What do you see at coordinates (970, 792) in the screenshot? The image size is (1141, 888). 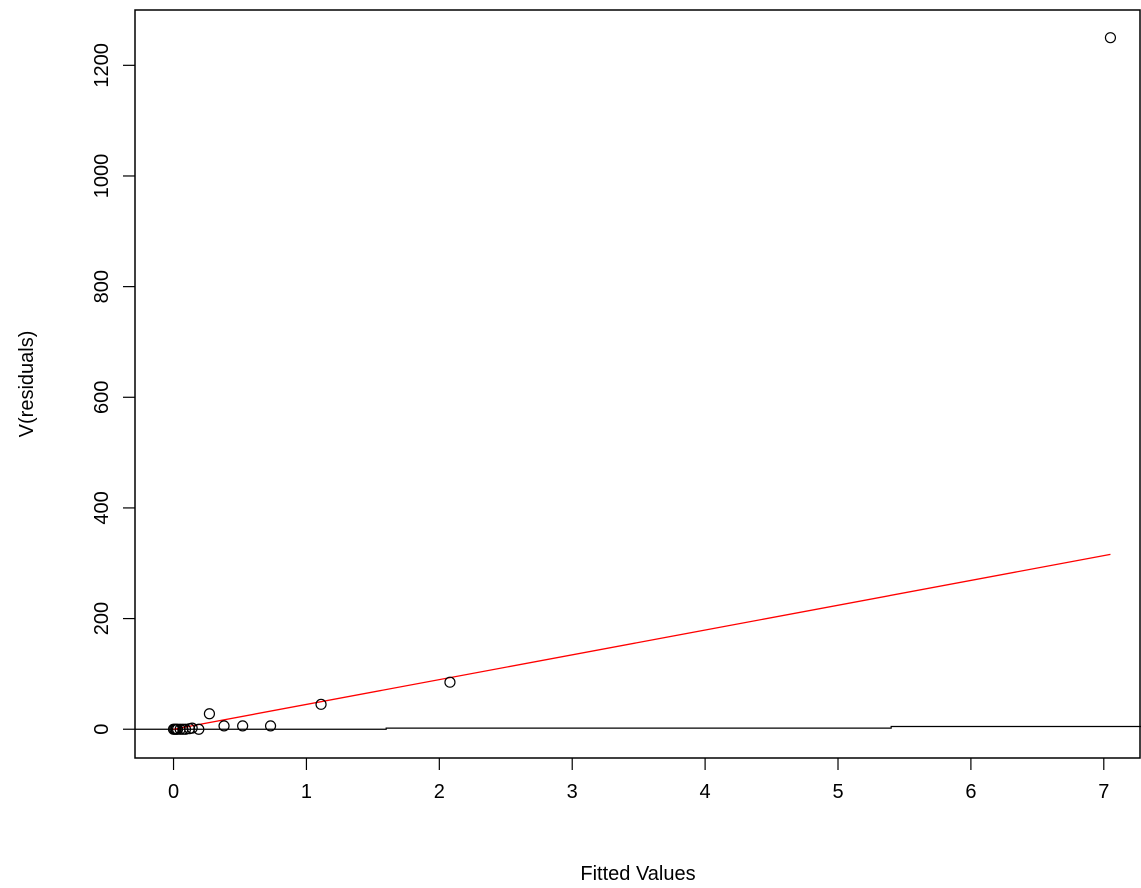 I see `x-tick-label: 6` at bounding box center [970, 792].